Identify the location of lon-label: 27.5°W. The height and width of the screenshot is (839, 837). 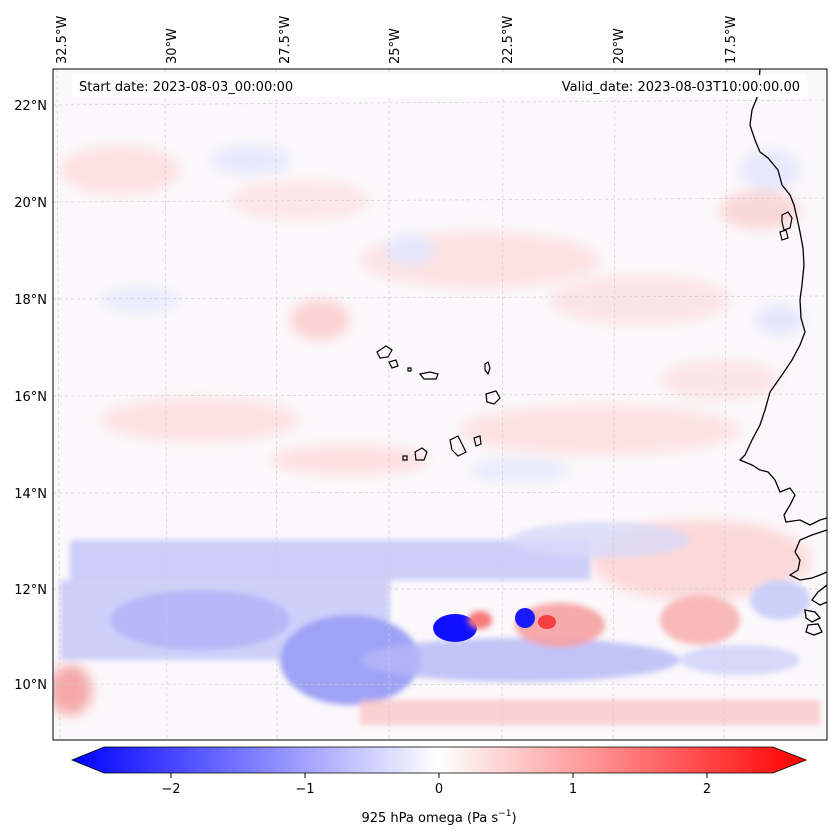
(285, 40).